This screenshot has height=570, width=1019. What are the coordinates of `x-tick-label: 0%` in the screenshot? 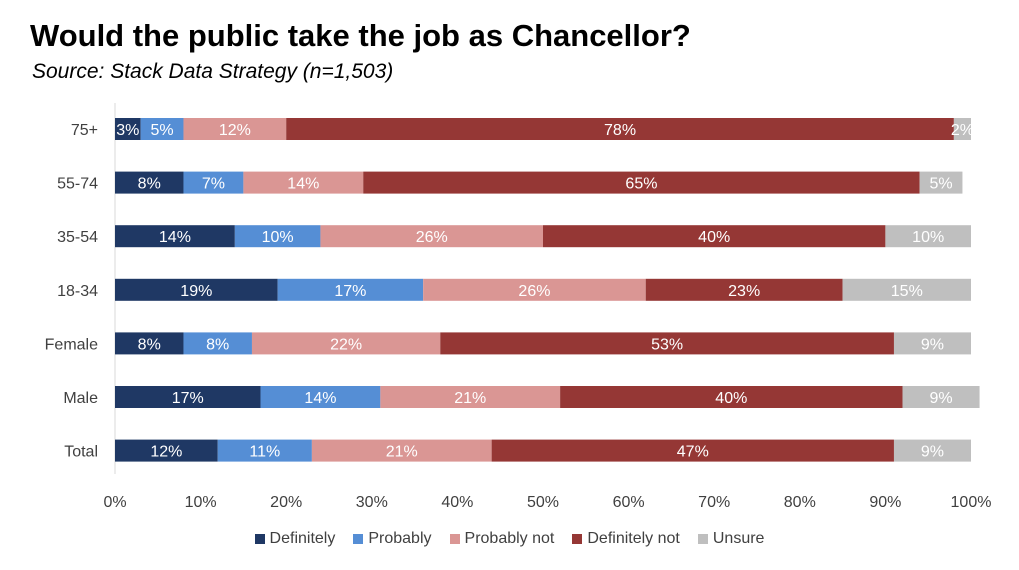 It's located at (114, 502).